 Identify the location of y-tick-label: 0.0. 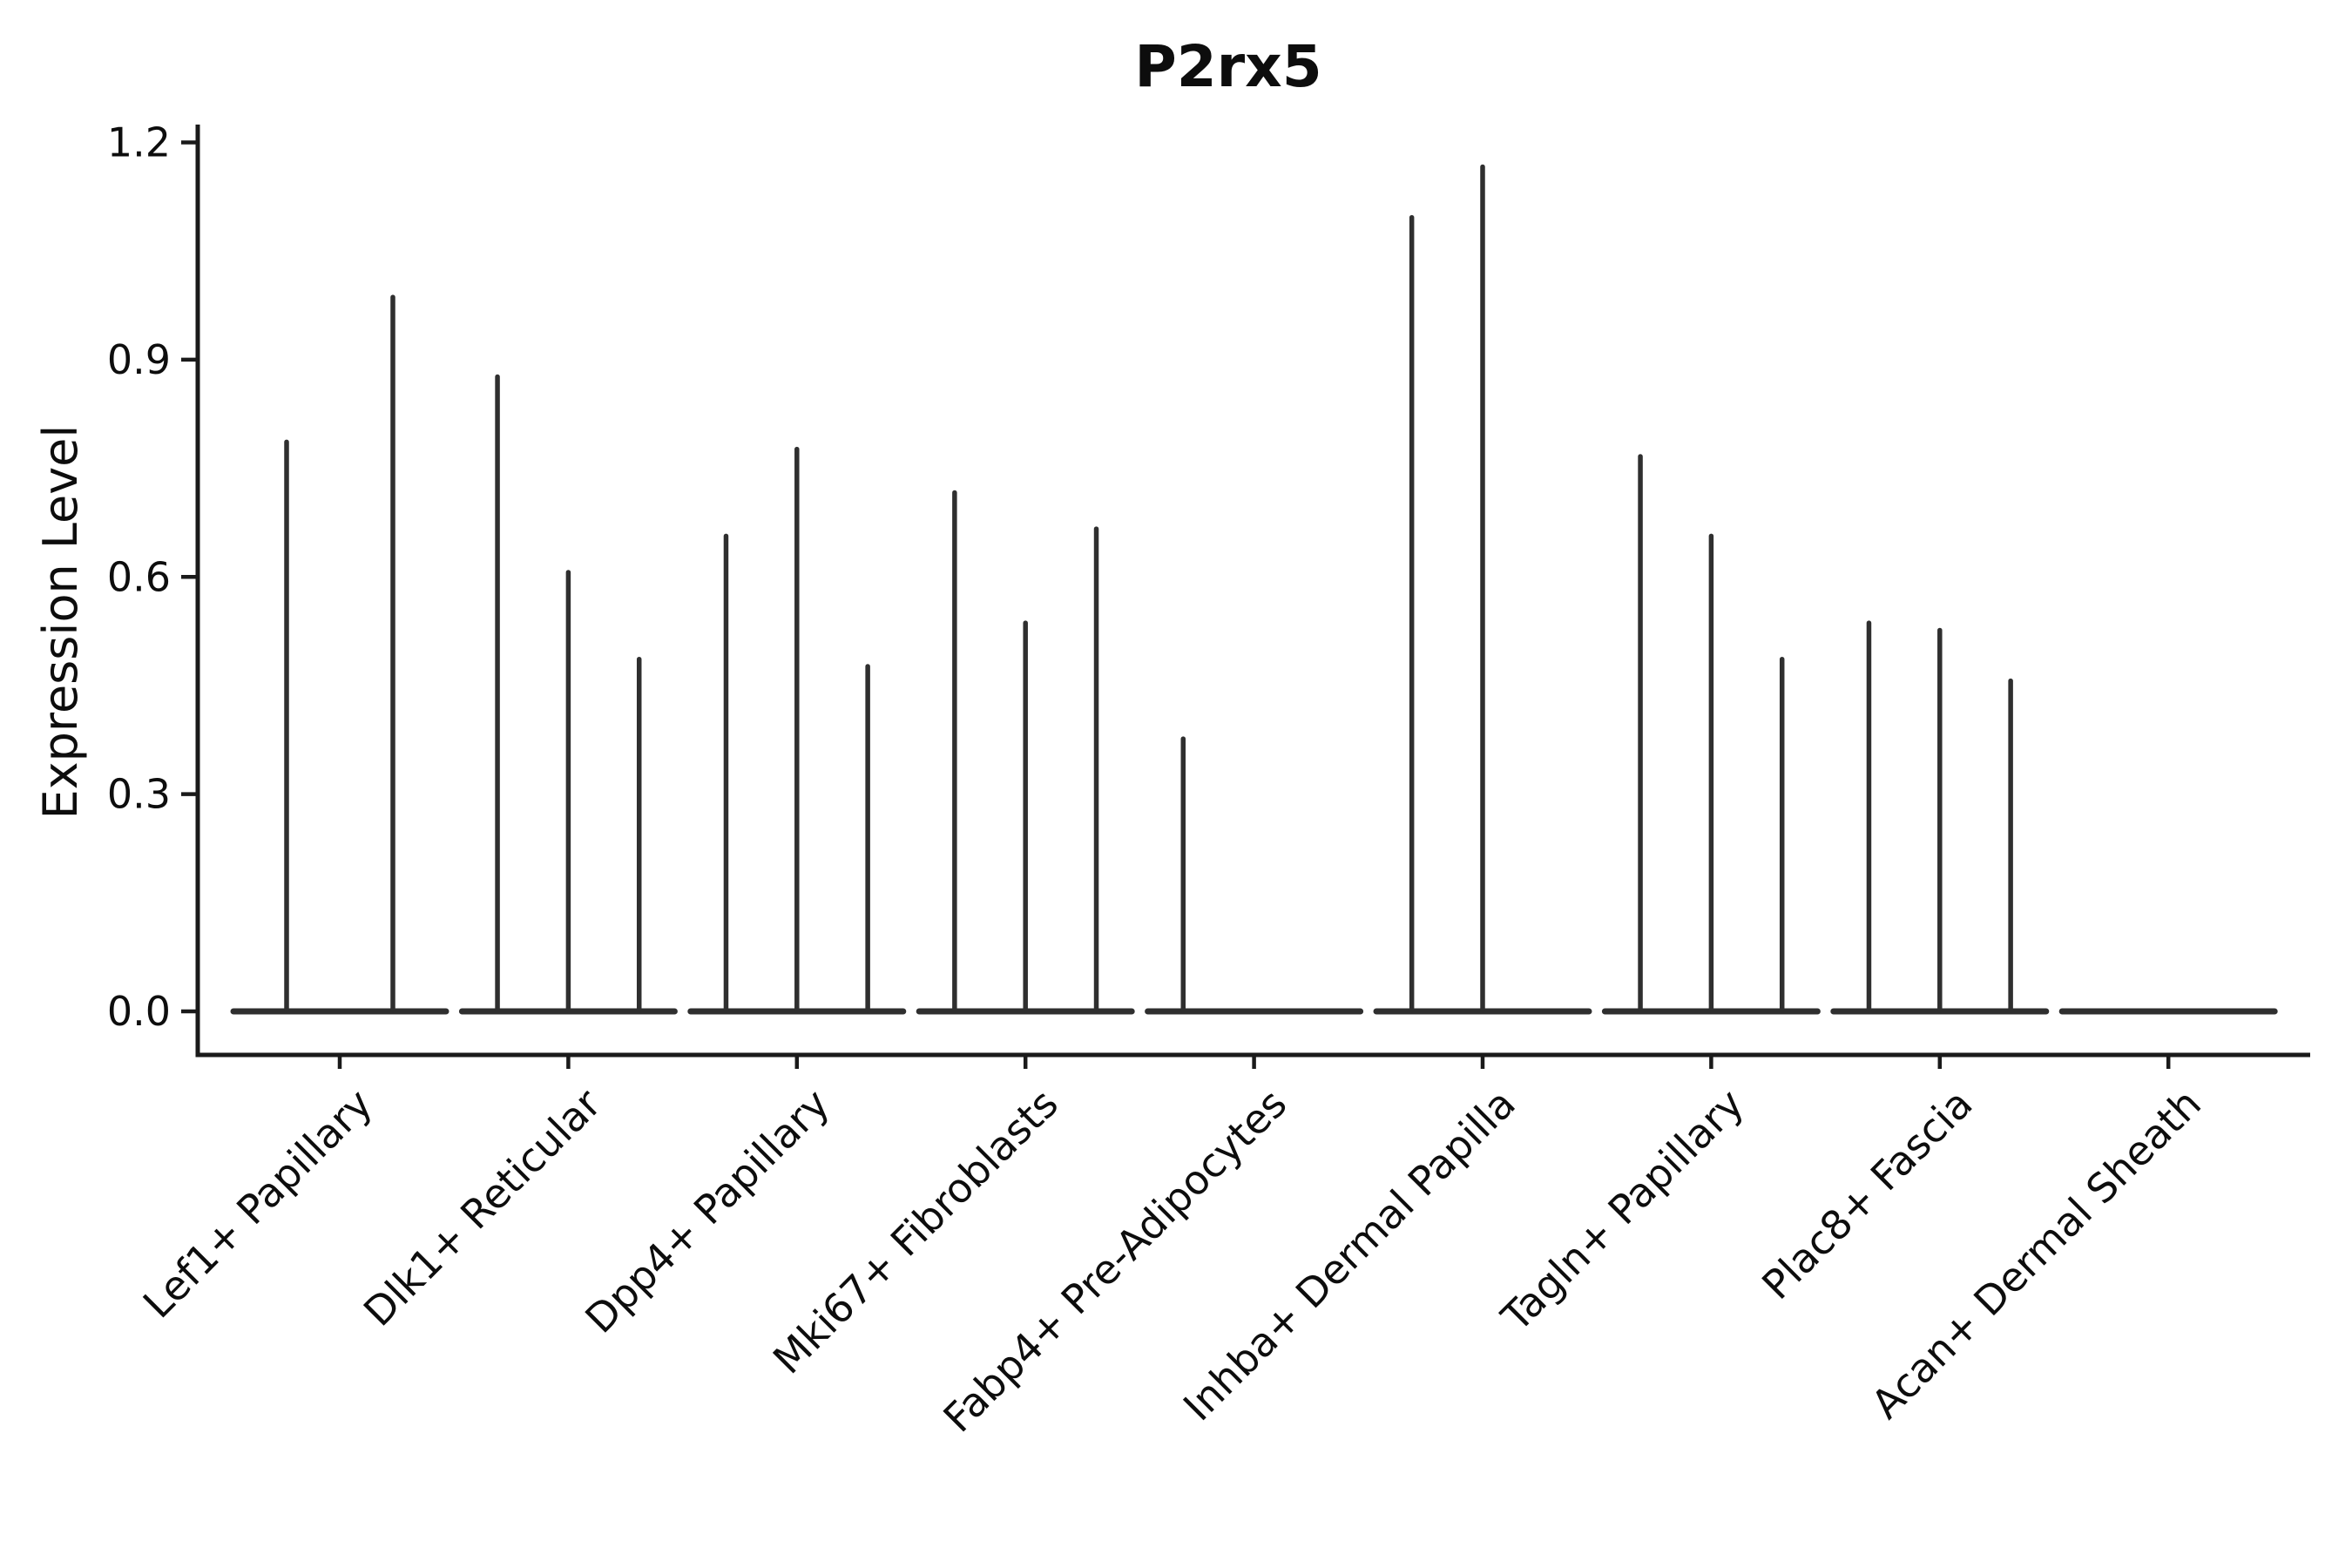
(139, 1012).